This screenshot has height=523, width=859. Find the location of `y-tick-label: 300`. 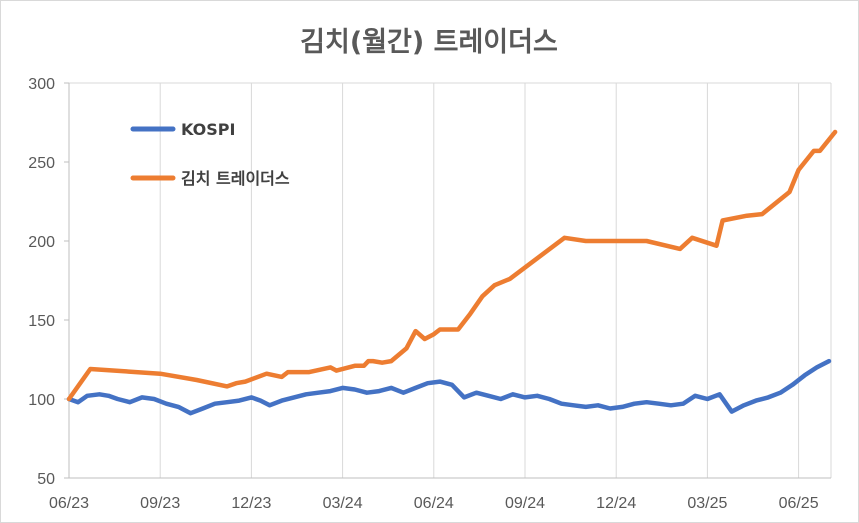

y-tick-label: 300 is located at coordinates (41, 84).